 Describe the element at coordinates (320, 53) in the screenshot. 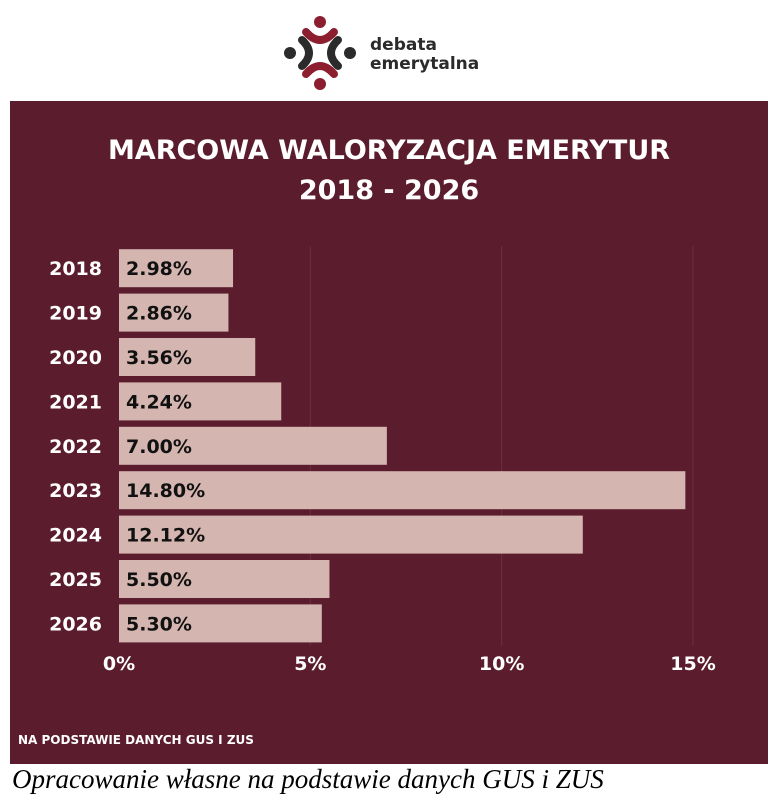

I see `debata-logo-icon` at that location.